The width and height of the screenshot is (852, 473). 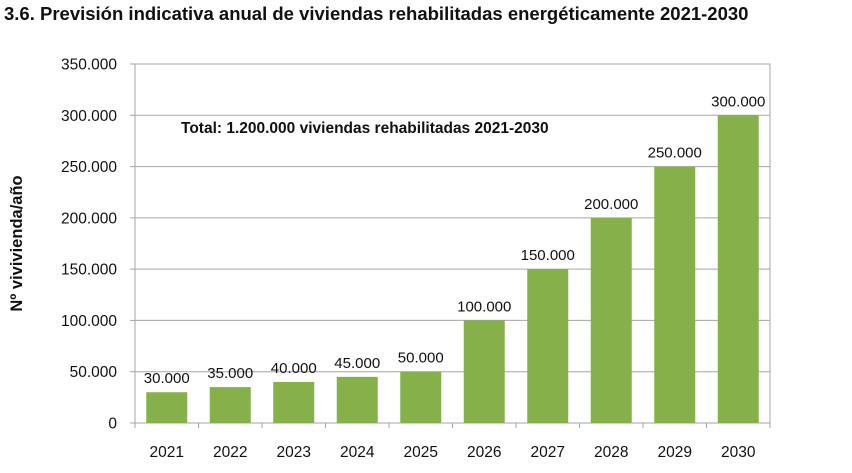 What do you see at coordinates (452, 442) in the screenshot?
I see `x-axis-ticks: 2021 2022 2023 2024 2025 2026 2027 2028 2029 2030` at bounding box center [452, 442].